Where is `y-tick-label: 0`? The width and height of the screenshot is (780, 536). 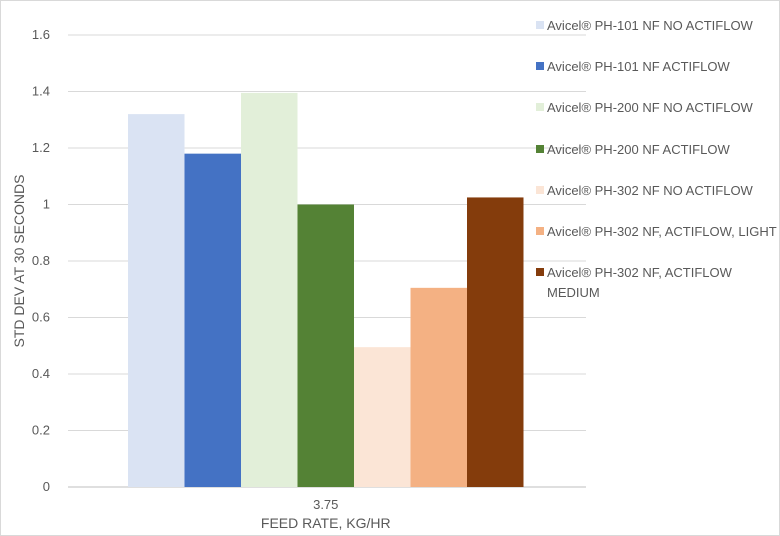
y-tick-label: 0 is located at coordinates (46, 486).